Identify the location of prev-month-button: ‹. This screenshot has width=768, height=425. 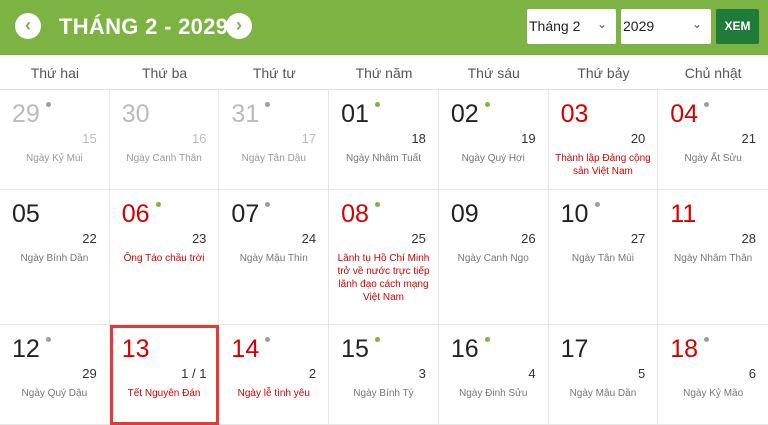
(28, 26).